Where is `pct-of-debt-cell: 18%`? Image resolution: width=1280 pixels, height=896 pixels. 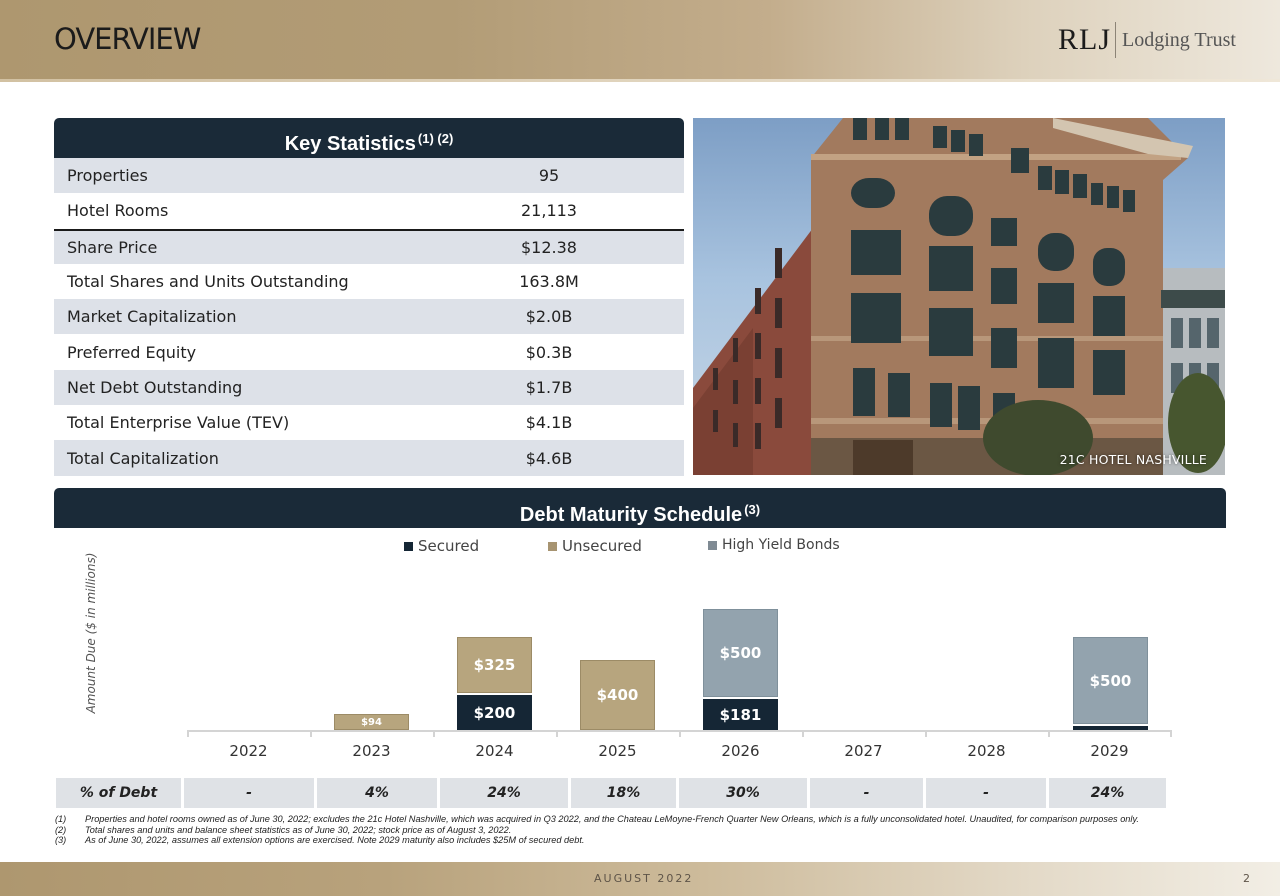
pct-of-debt-cell: 18% is located at coordinates (623, 793).